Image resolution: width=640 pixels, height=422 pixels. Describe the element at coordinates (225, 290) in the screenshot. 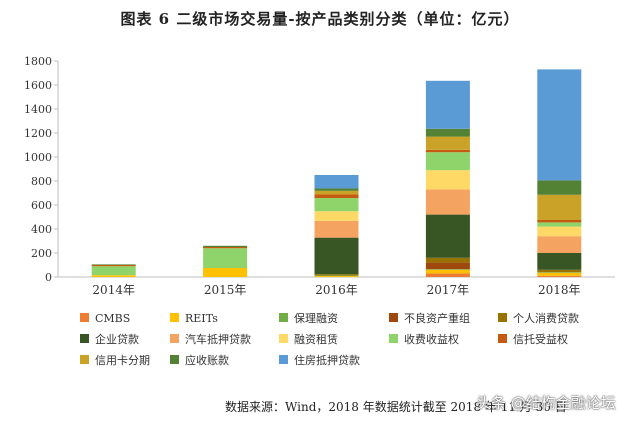

I see `x-tick-label: 2015年` at that location.